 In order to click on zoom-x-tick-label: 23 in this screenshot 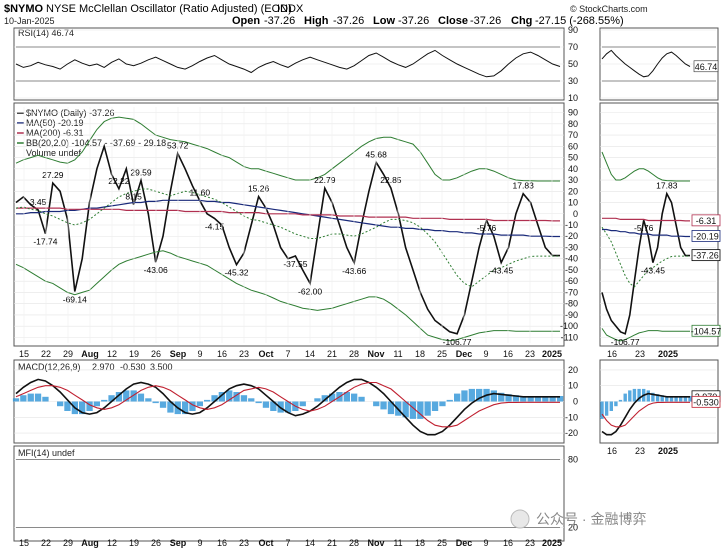, I will do `click(640, 354)`.